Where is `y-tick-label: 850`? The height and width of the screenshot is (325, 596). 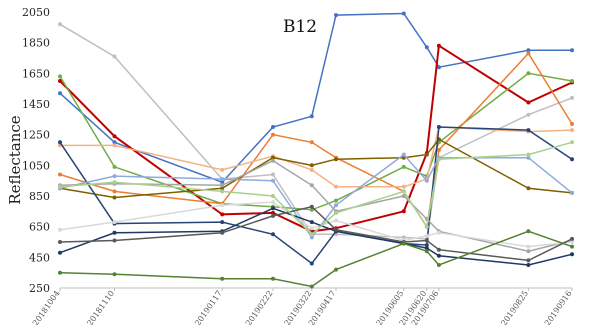 y-tick-label: 850 is located at coordinates (39, 196).